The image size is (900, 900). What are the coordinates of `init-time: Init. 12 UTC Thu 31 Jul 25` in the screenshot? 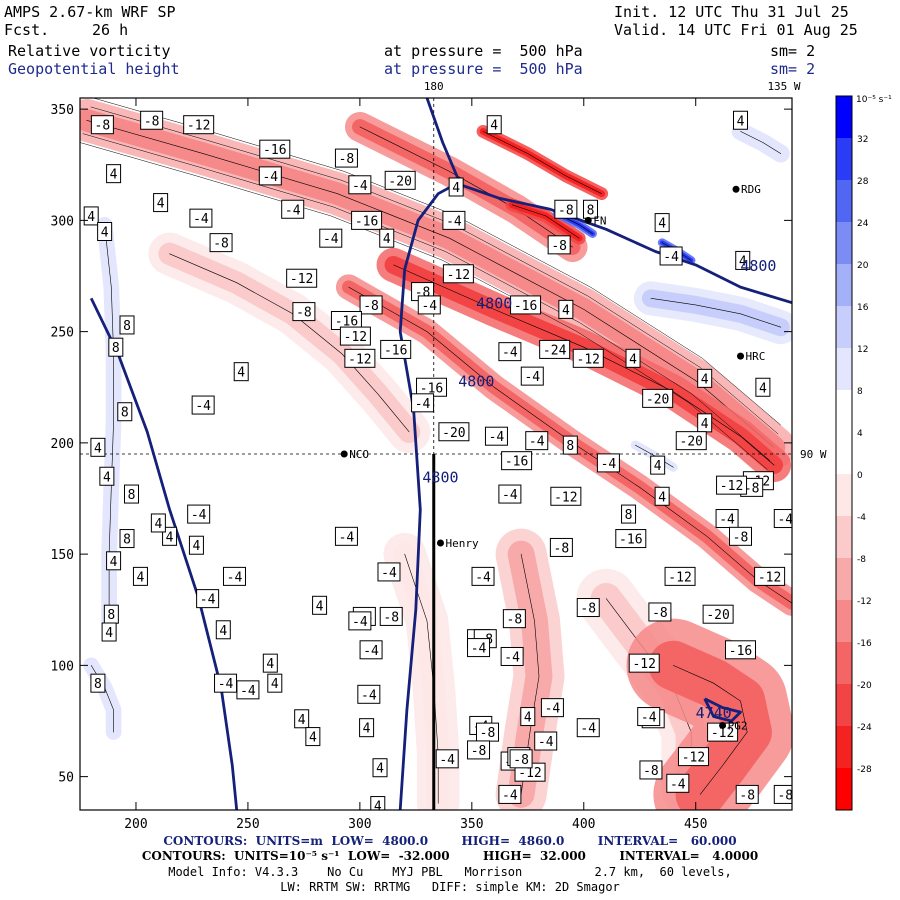 It's located at (731, 12).